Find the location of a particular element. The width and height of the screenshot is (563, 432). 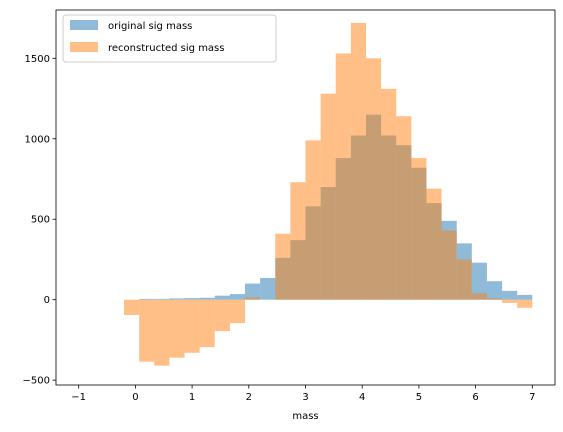

x-tick-label: 5 is located at coordinates (419, 397).